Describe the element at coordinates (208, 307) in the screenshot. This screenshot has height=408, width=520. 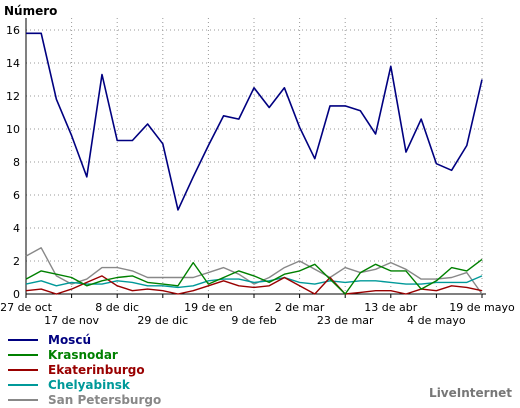
I see `x-tick-label: 19 de en` at that location.